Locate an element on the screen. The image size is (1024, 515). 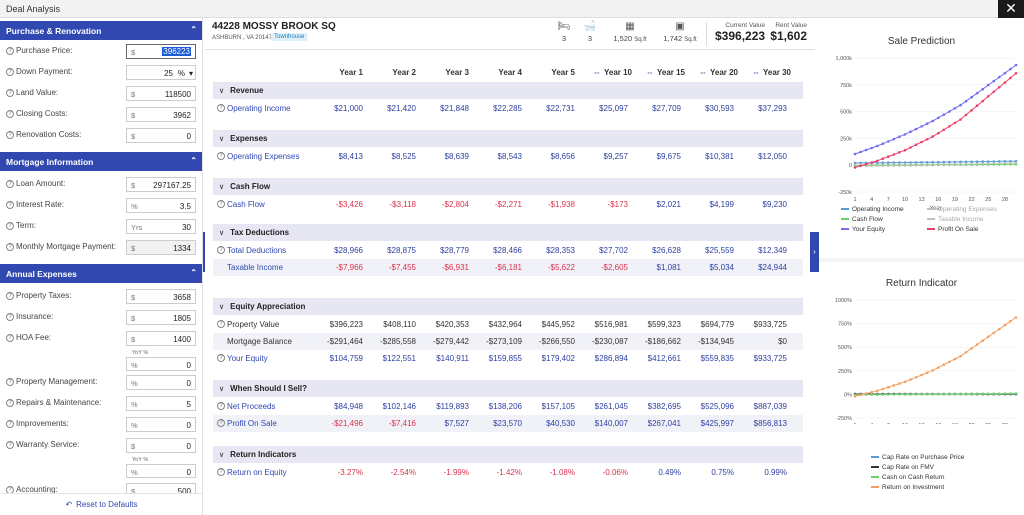
warranty-yoy-input: % 0 is located at coordinates (161, 471).